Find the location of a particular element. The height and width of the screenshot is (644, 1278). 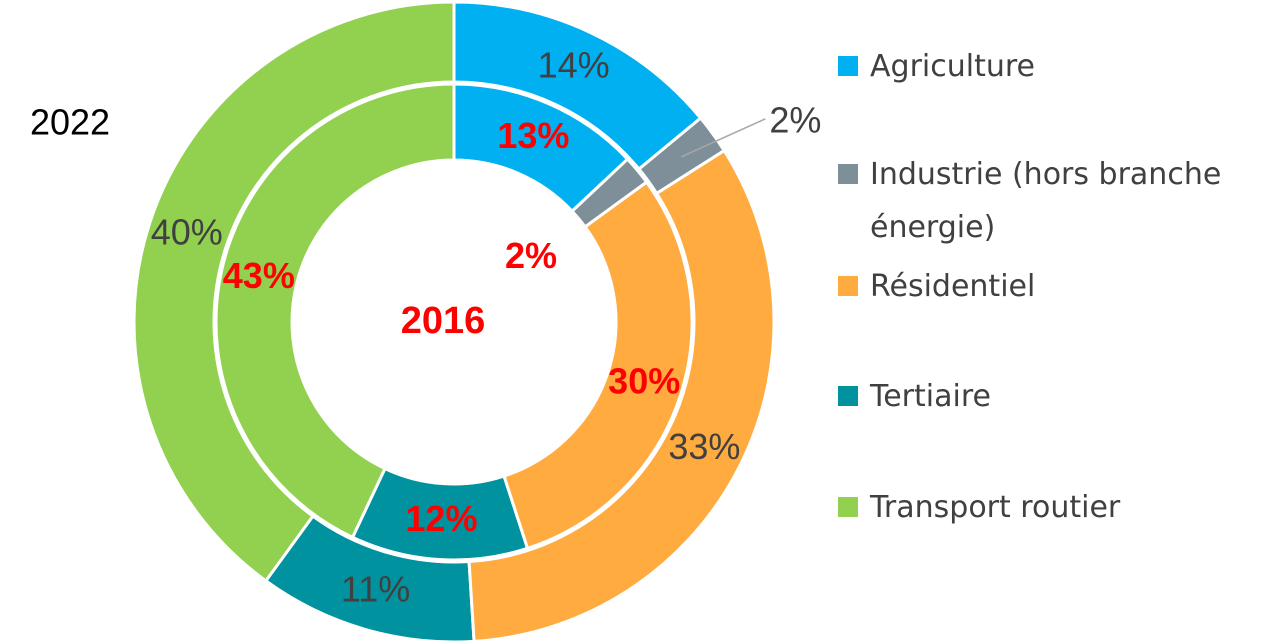

legend-item: Résidentiel is located at coordinates (1053, 286).